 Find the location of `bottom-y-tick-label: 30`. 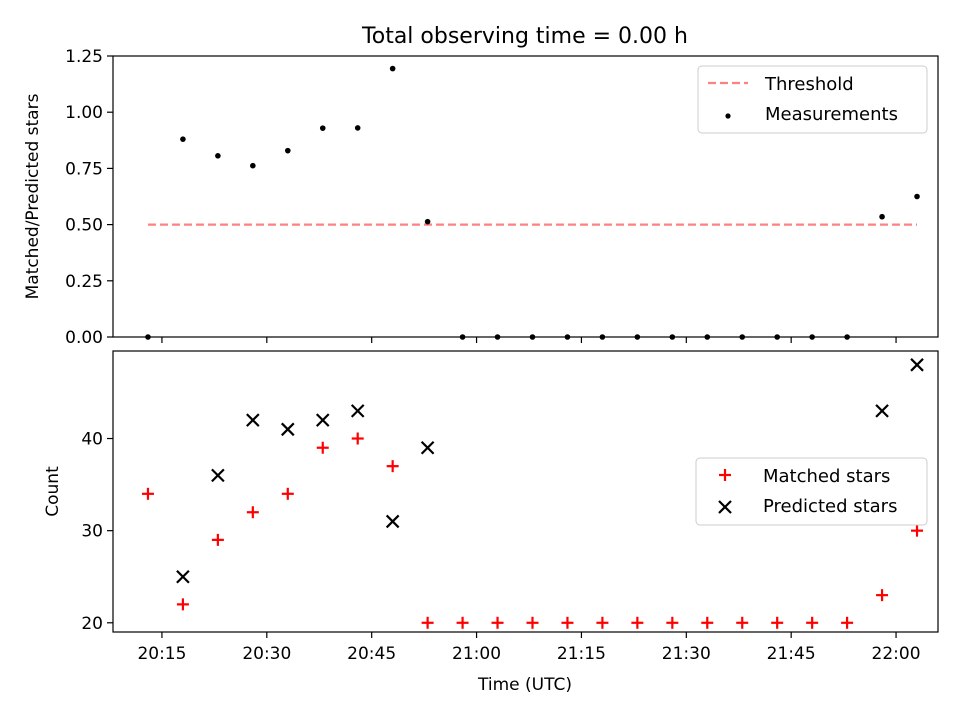

bottom-y-tick-label: 30 is located at coordinates (92, 532).